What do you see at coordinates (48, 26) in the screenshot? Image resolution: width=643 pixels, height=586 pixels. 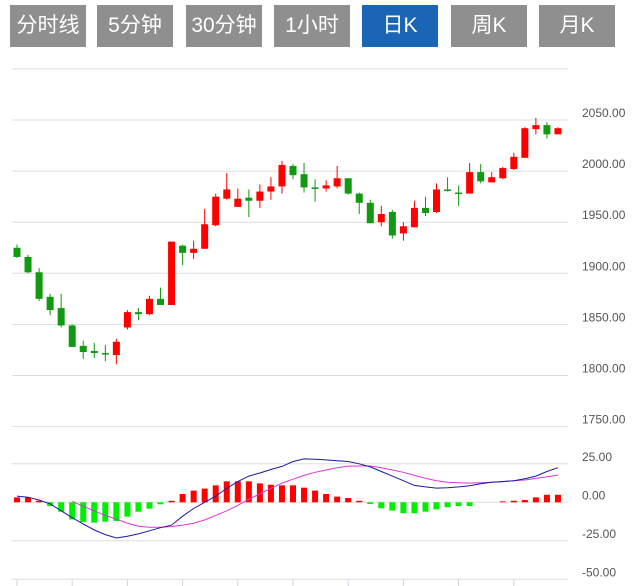 I see `tab-timeline: 分时线` at bounding box center [48, 26].